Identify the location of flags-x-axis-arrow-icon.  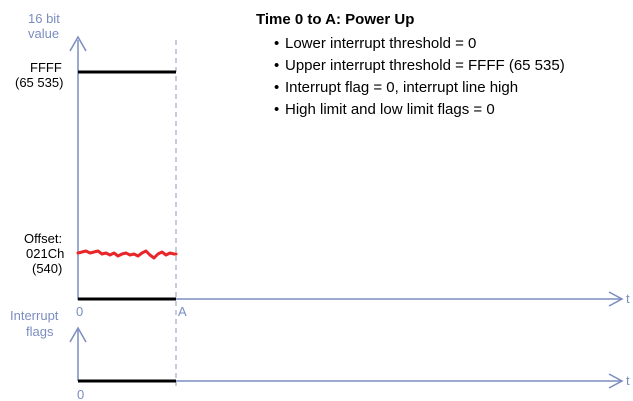
(616, 381).